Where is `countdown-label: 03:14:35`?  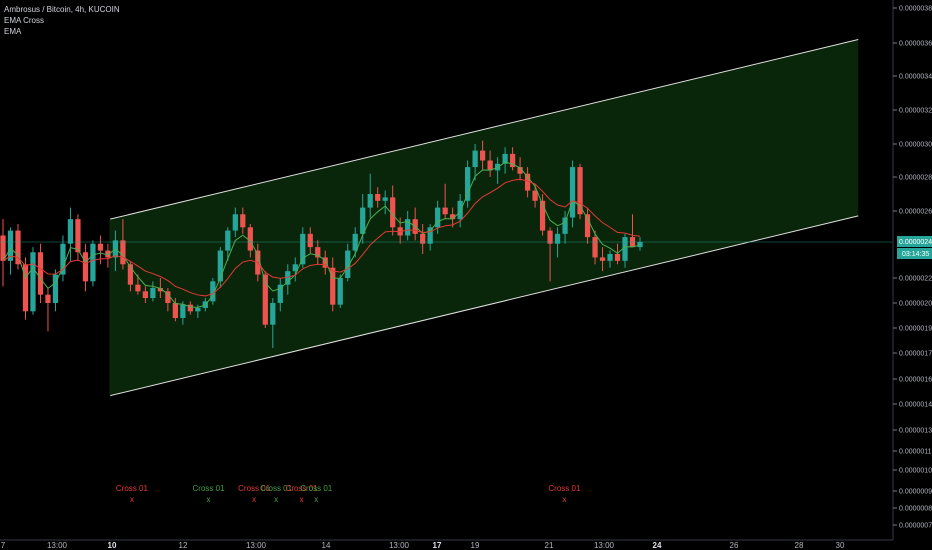 countdown-label: 03:14:35 is located at coordinates (915, 254).